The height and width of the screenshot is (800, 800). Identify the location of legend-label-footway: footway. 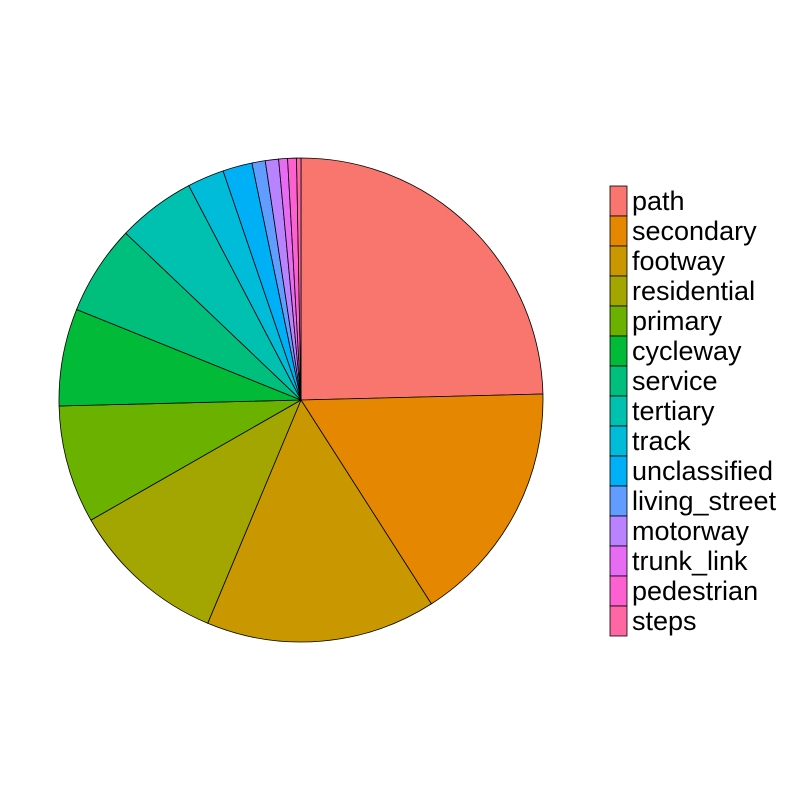
(679, 261).